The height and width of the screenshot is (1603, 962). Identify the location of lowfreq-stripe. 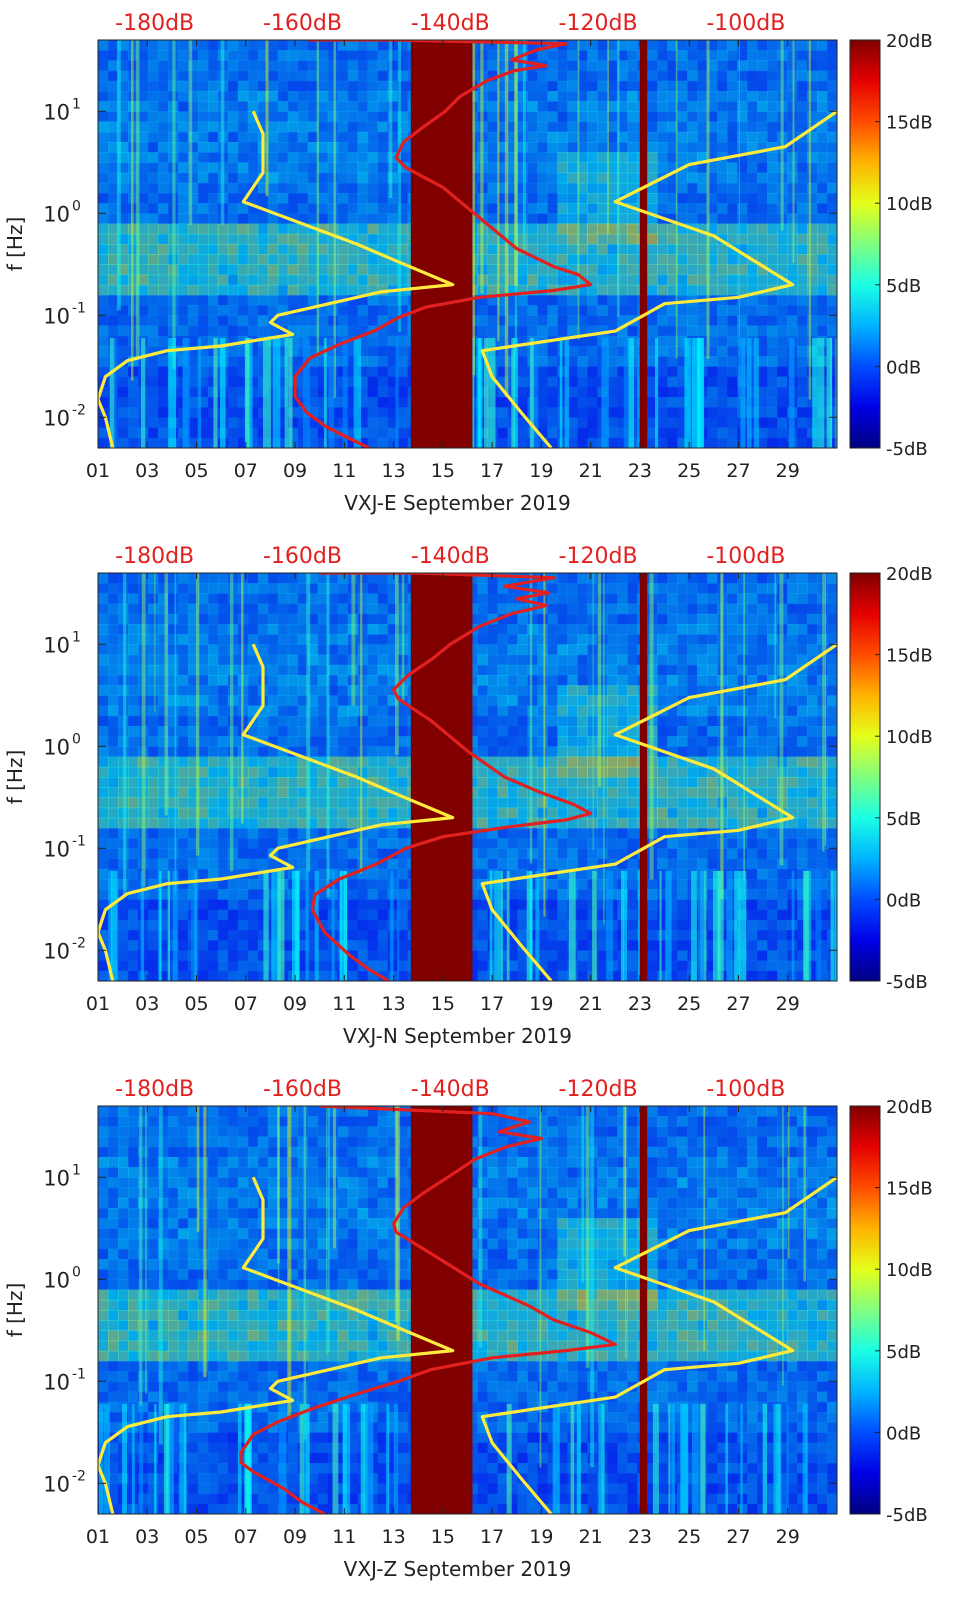
(561, 393).